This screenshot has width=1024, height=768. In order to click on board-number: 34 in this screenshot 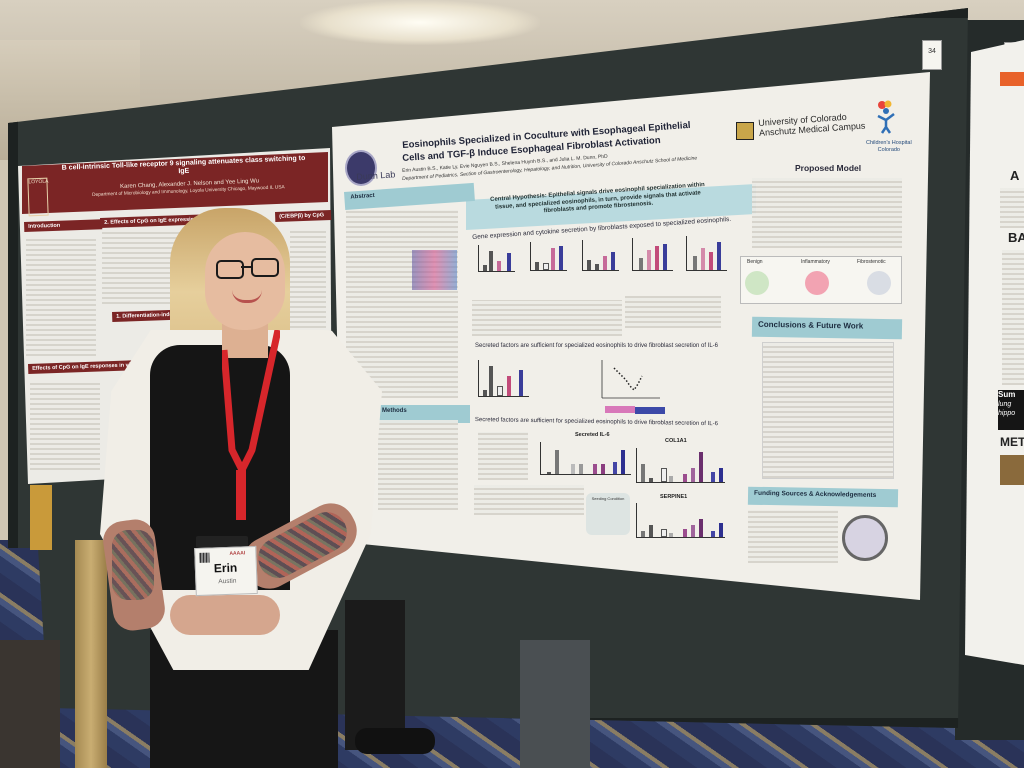, I will do `click(932, 51)`.